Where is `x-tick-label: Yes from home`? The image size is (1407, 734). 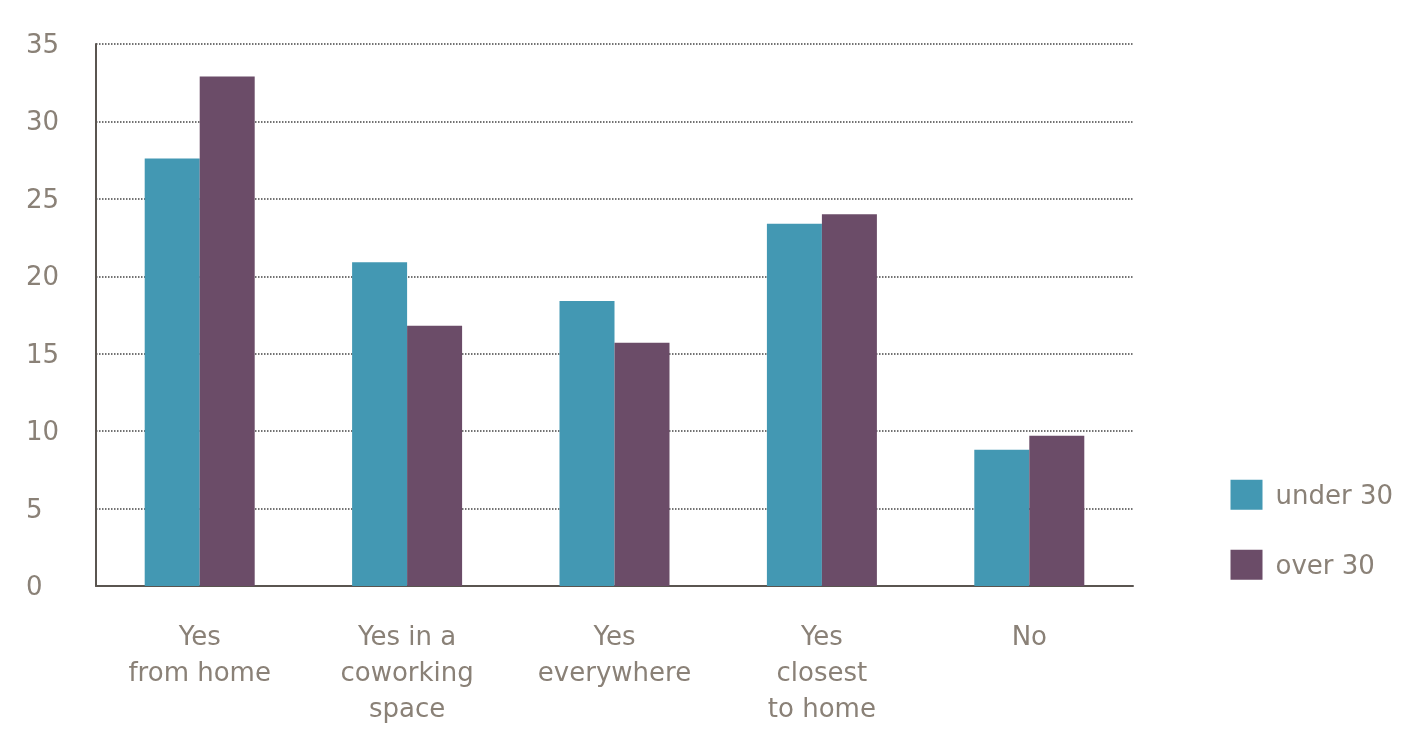
x-tick-label: Yes from home is located at coordinates (199, 654).